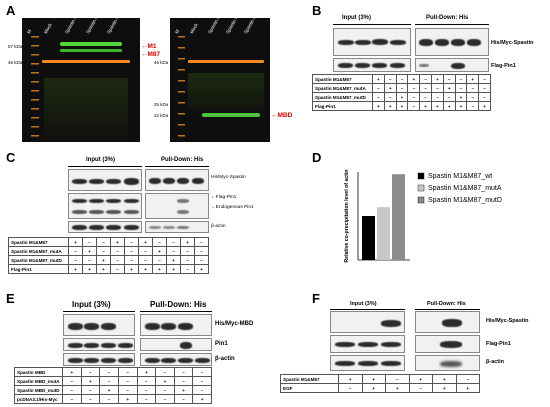 Image resolution: width=550 pixels, height=407 pixels. What do you see at coordinates (38, 399) in the screenshot?
I see `row-label: pcDNA3.1/His-Myc` at bounding box center [38, 399].